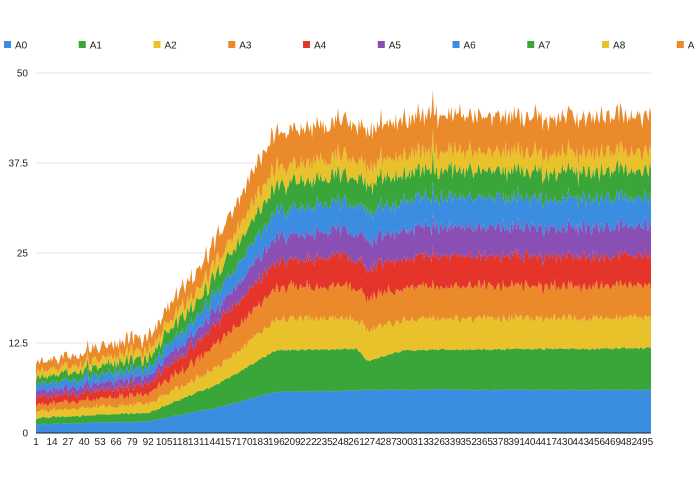 The width and height of the screenshot is (695, 494). I want to click on legend-swatch-a5, so click(381, 44).